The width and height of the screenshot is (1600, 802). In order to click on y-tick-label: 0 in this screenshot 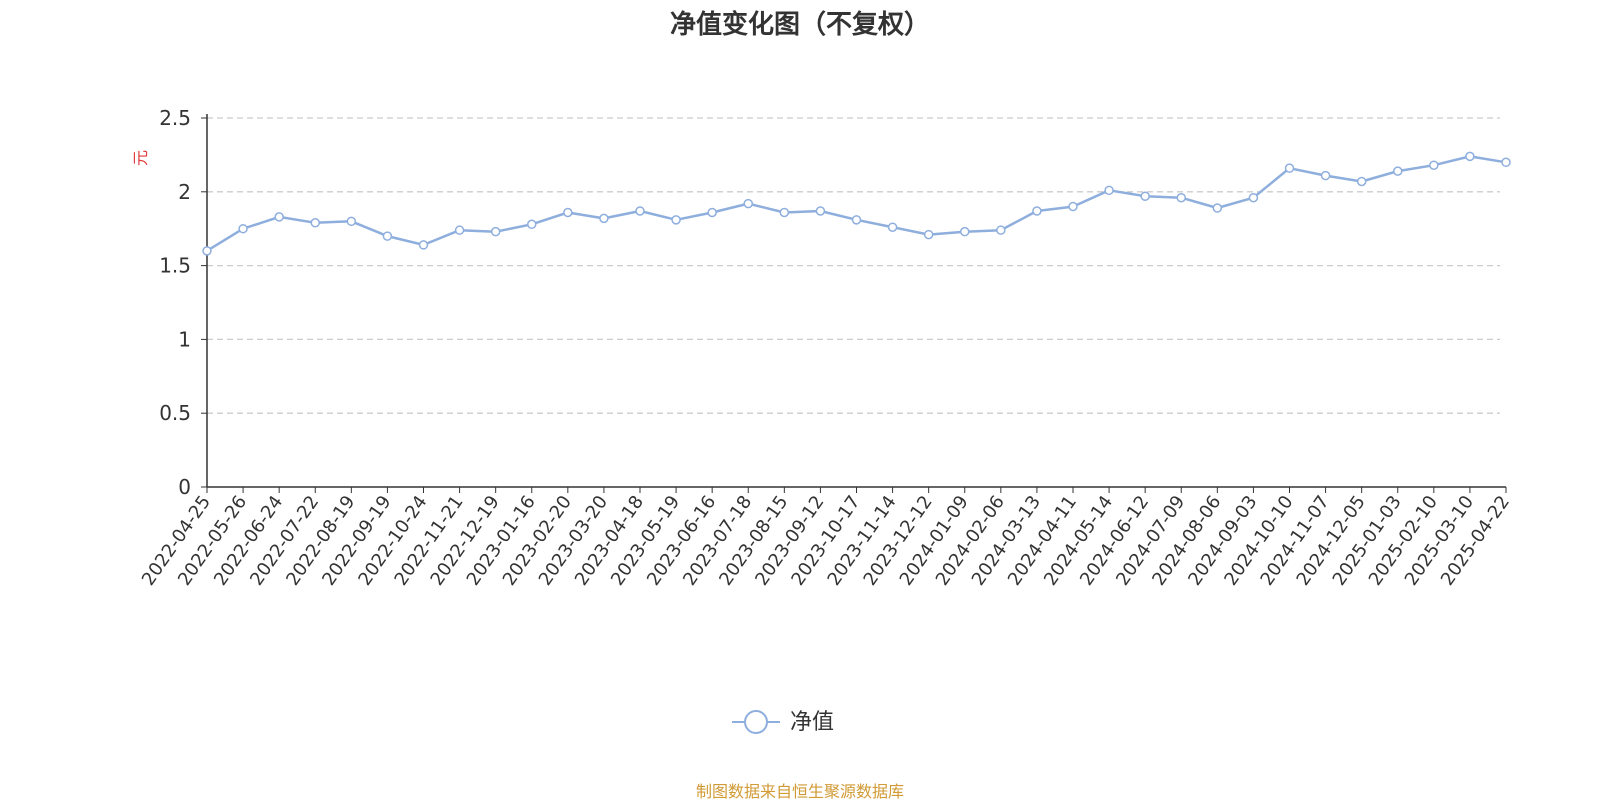, I will do `click(184, 487)`.